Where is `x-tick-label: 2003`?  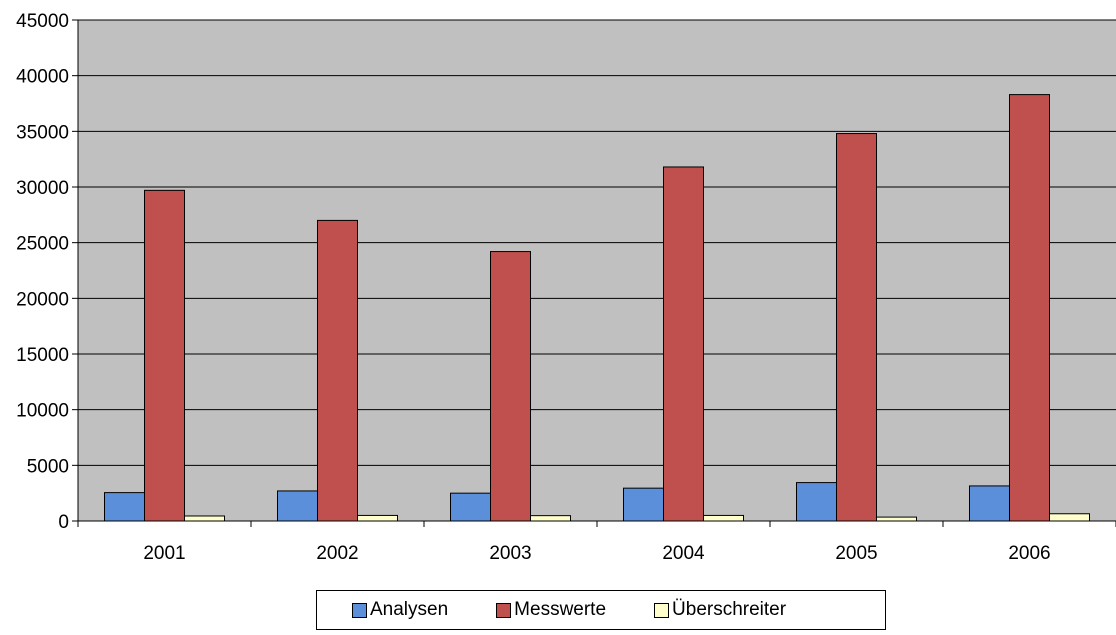
x-tick-label: 2003 is located at coordinates (510, 553).